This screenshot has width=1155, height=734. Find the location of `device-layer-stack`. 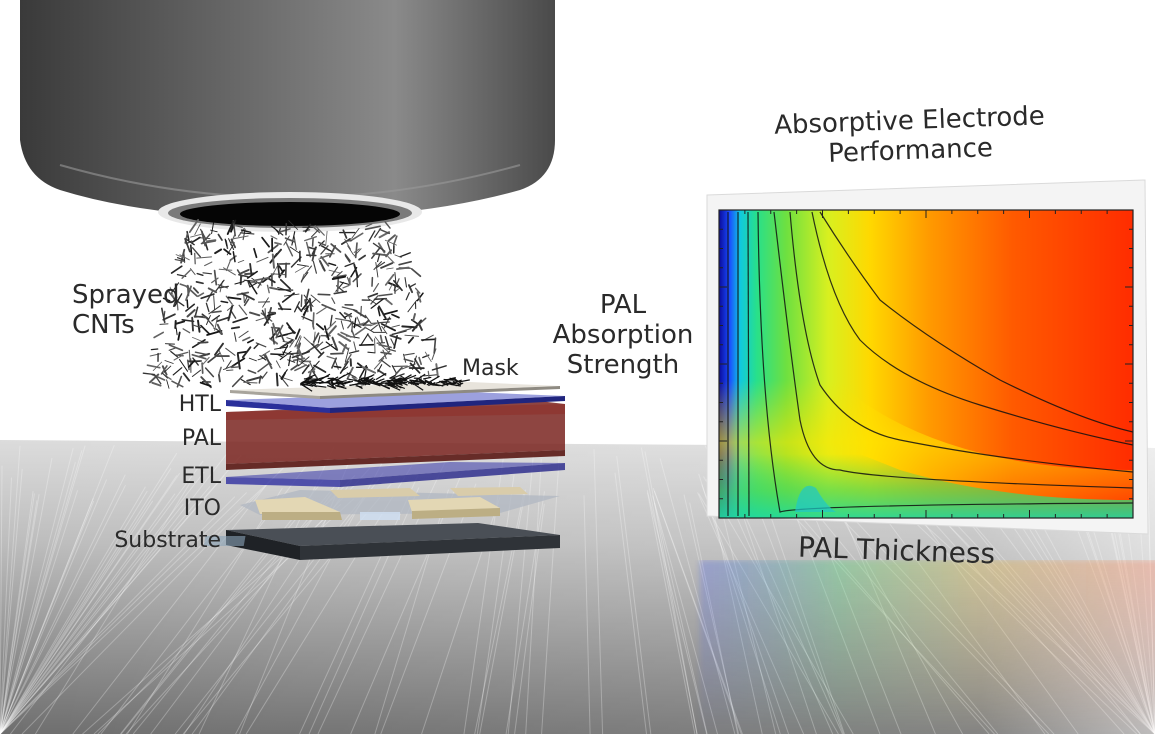

device-layer-stack is located at coordinates (384, 466).